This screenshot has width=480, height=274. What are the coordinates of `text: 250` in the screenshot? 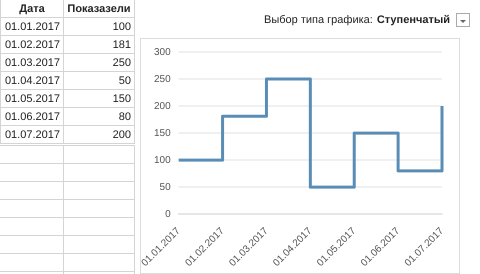 It's located at (99, 63).